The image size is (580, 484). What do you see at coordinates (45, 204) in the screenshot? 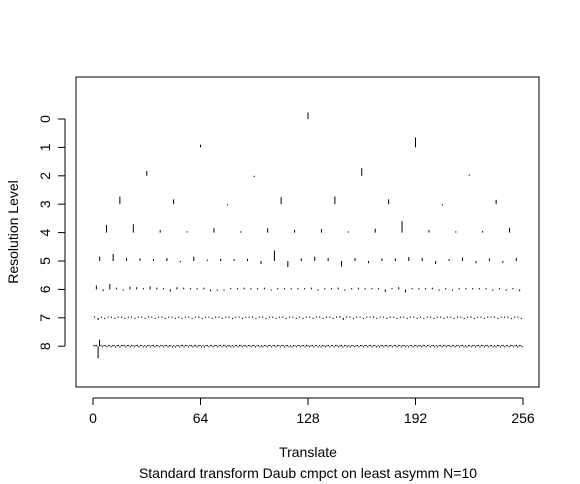
I see `y-tick-label: 3` at bounding box center [45, 204].